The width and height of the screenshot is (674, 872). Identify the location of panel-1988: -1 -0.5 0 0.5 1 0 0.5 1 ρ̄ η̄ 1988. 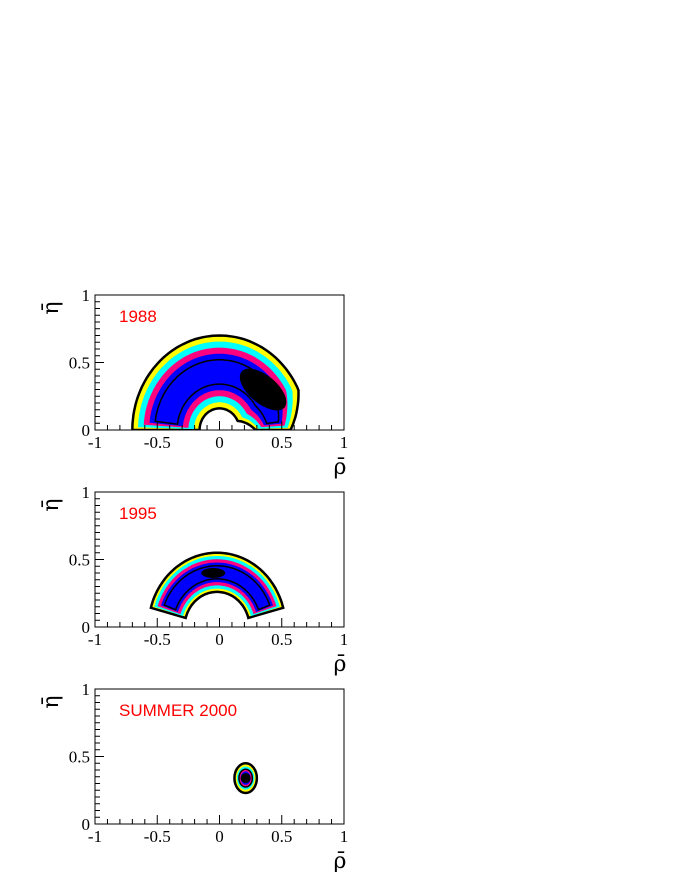
(193, 383).